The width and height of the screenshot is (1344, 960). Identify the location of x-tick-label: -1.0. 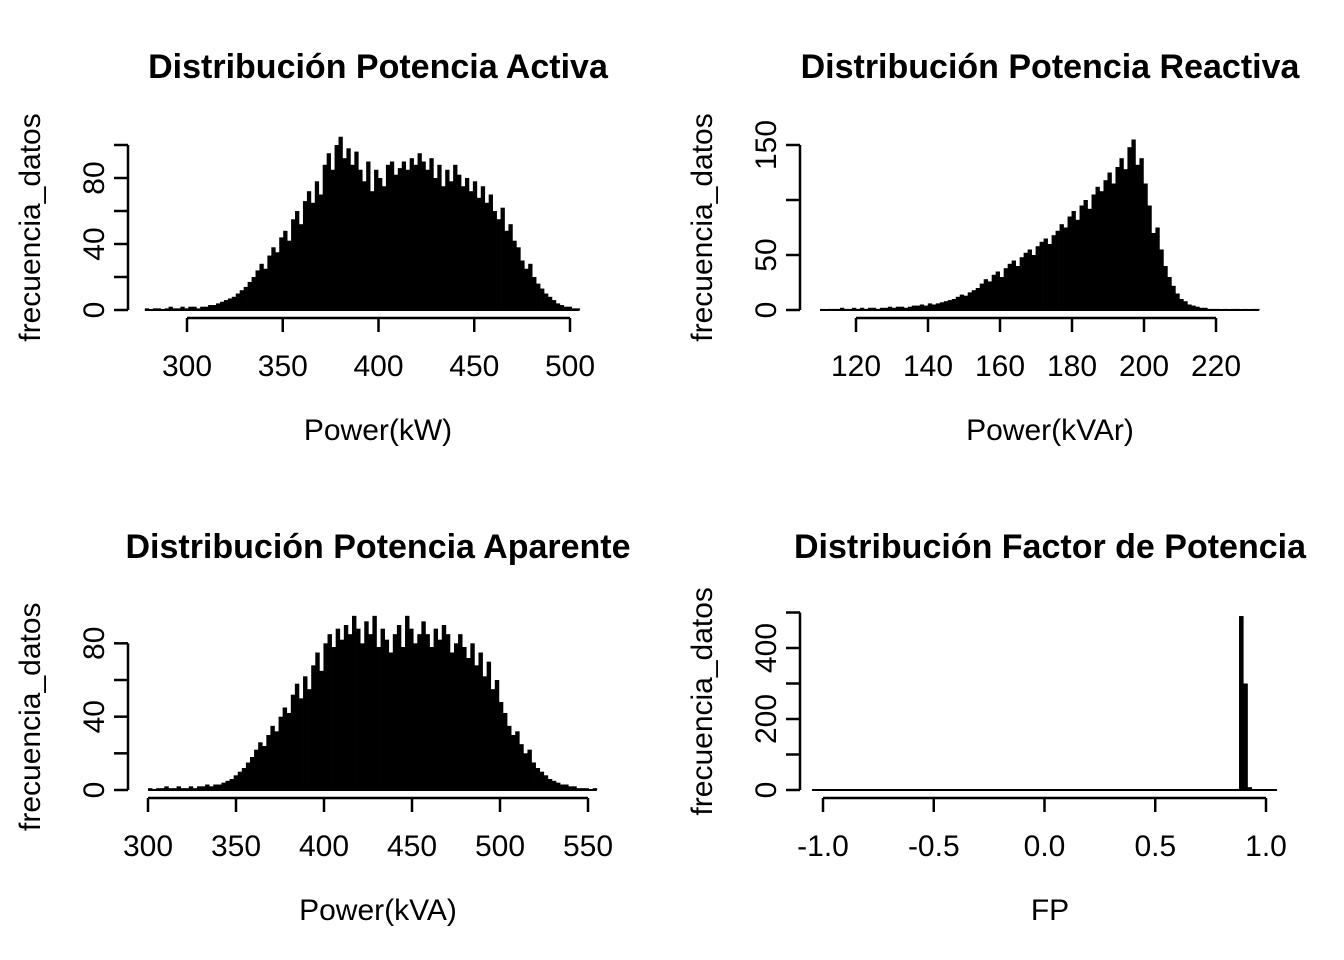
(823, 846).